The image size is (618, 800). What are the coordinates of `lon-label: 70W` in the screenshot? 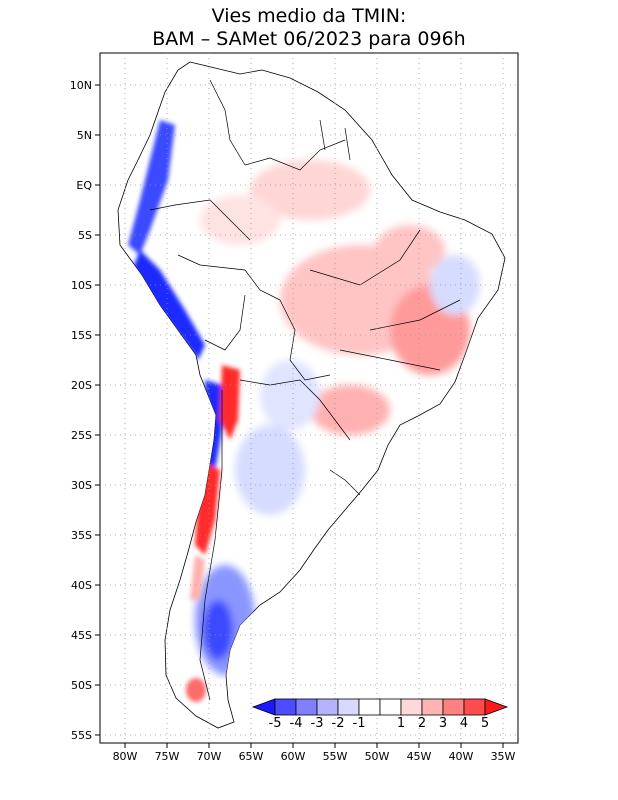 It's located at (209, 756).